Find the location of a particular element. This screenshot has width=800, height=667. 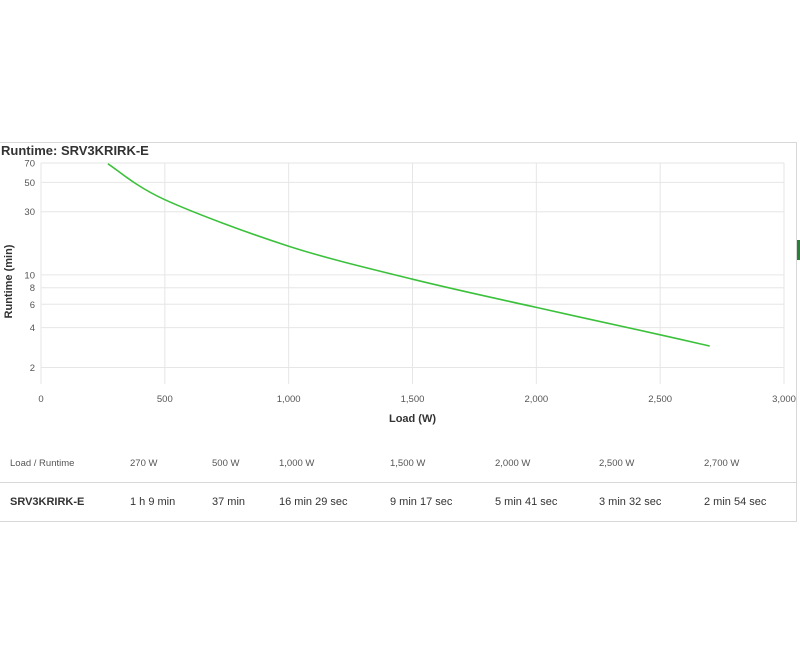

x-tick-label: 0 is located at coordinates (40, 399).